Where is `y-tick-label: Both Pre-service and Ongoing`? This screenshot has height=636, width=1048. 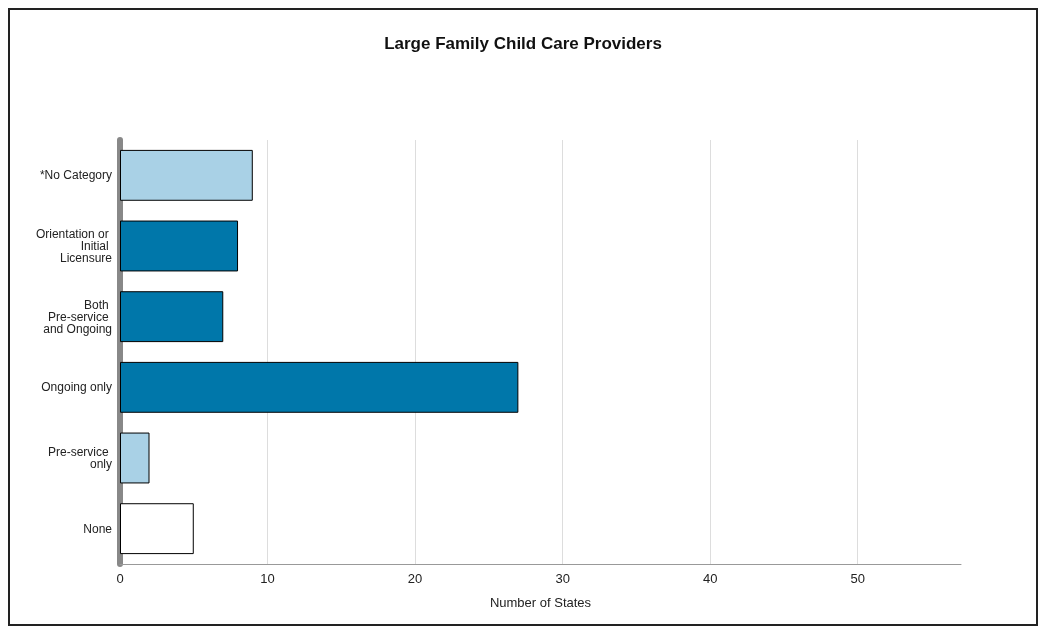
y-tick-label: Both Pre-service and Ongoing is located at coordinates (77, 316).